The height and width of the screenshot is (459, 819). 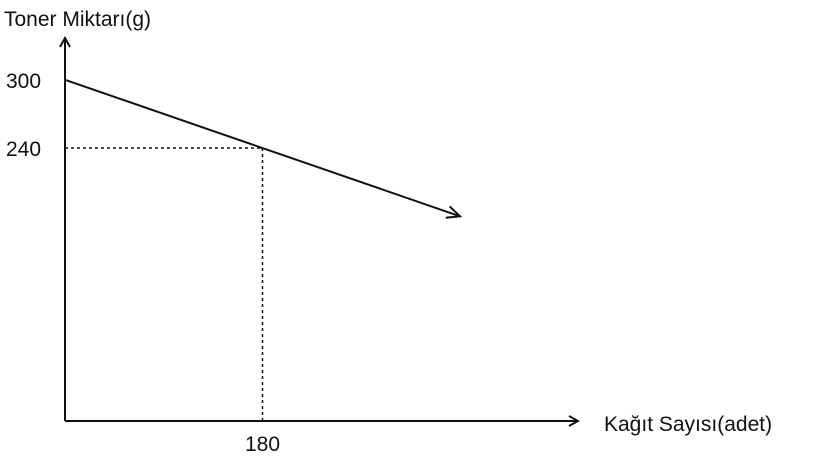 What do you see at coordinates (23, 149) in the screenshot?
I see `y-tick-label: 240` at bounding box center [23, 149].